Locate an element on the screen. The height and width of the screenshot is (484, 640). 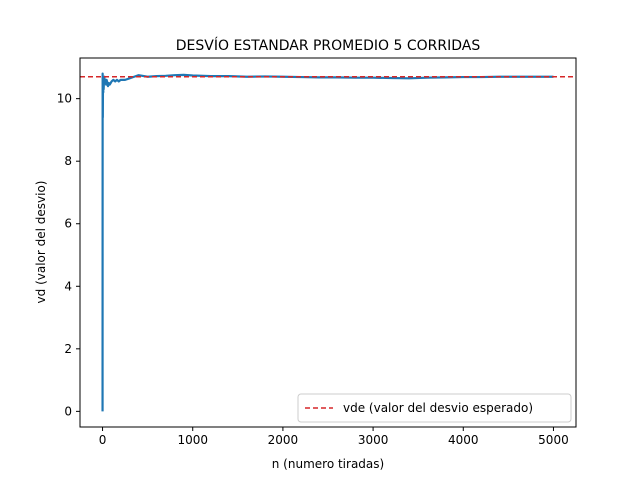
x-tick-label: 1000 is located at coordinates (192, 440).